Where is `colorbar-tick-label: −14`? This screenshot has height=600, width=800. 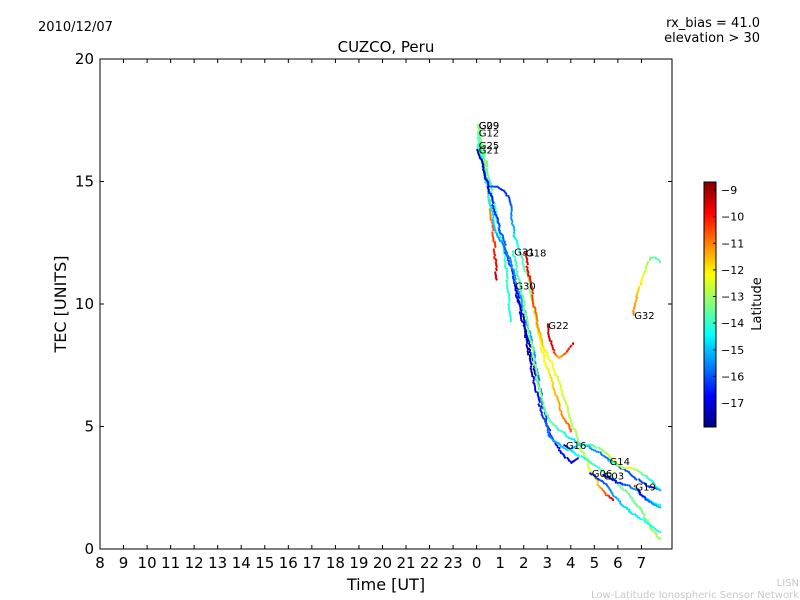
colorbar-tick-label: −14 is located at coordinates (732, 323).